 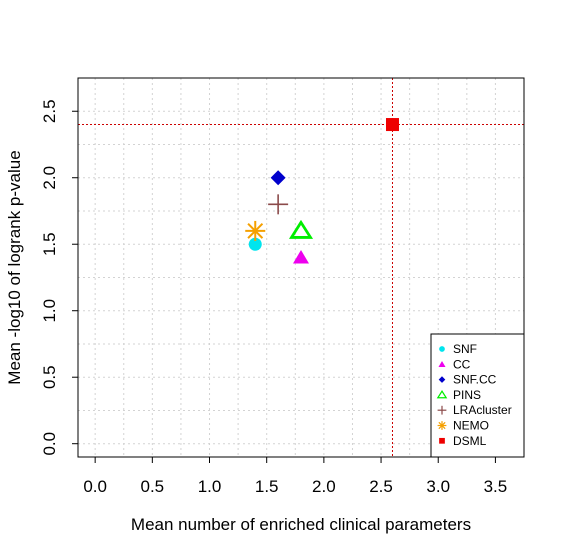 I want to click on y-tick-label: 0.5, so click(x=49, y=377).